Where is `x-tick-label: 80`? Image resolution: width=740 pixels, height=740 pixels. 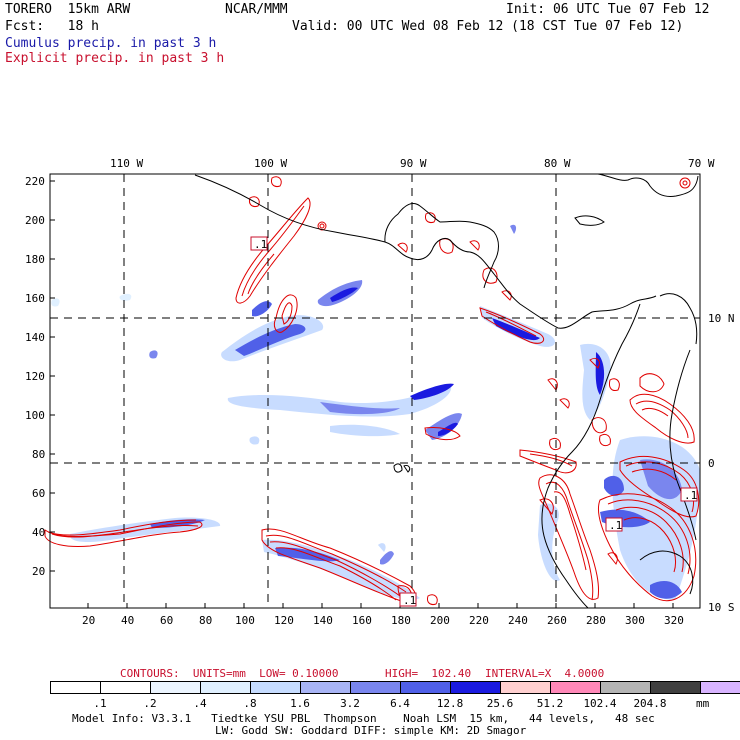
x-tick-label: 80 is located at coordinates (206, 620).